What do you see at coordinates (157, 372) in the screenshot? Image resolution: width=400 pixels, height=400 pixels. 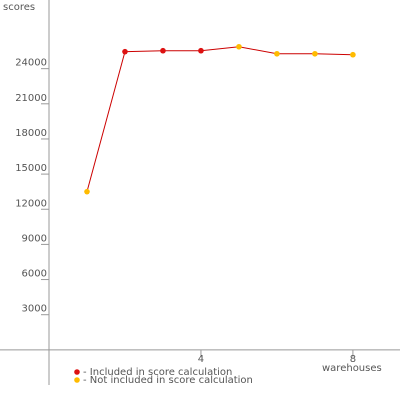 I see `legend-label: - Included in score calculation` at bounding box center [157, 372].